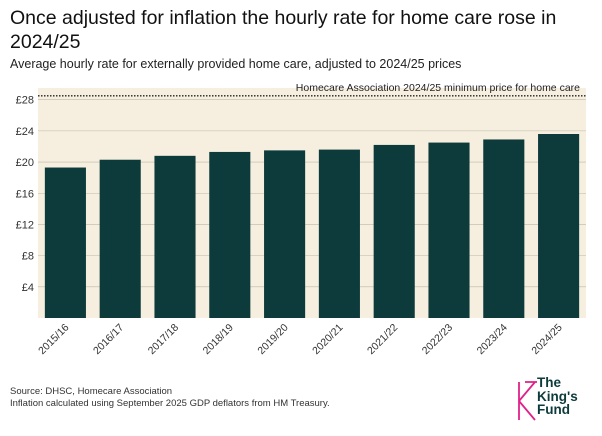 The height and width of the screenshot is (436, 602). What do you see at coordinates (492, 339) in the screenshot?
I see `x-tick-label: 2023/24` at bounding box center [492, 339].